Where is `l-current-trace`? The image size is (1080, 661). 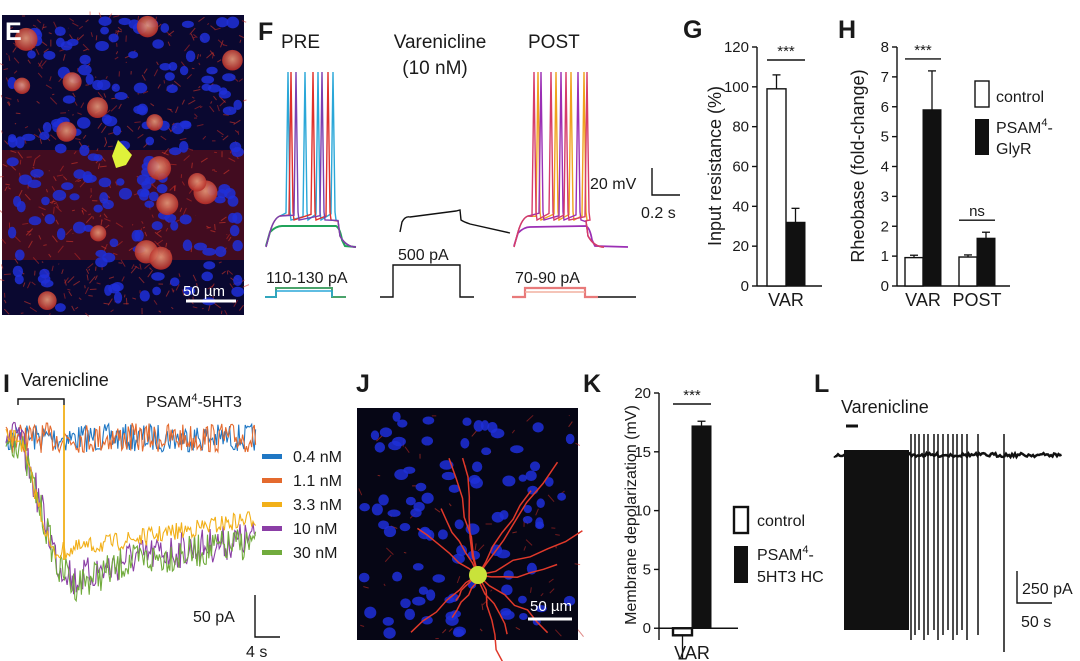 l-current-trace is located at coordinates (947, 543).